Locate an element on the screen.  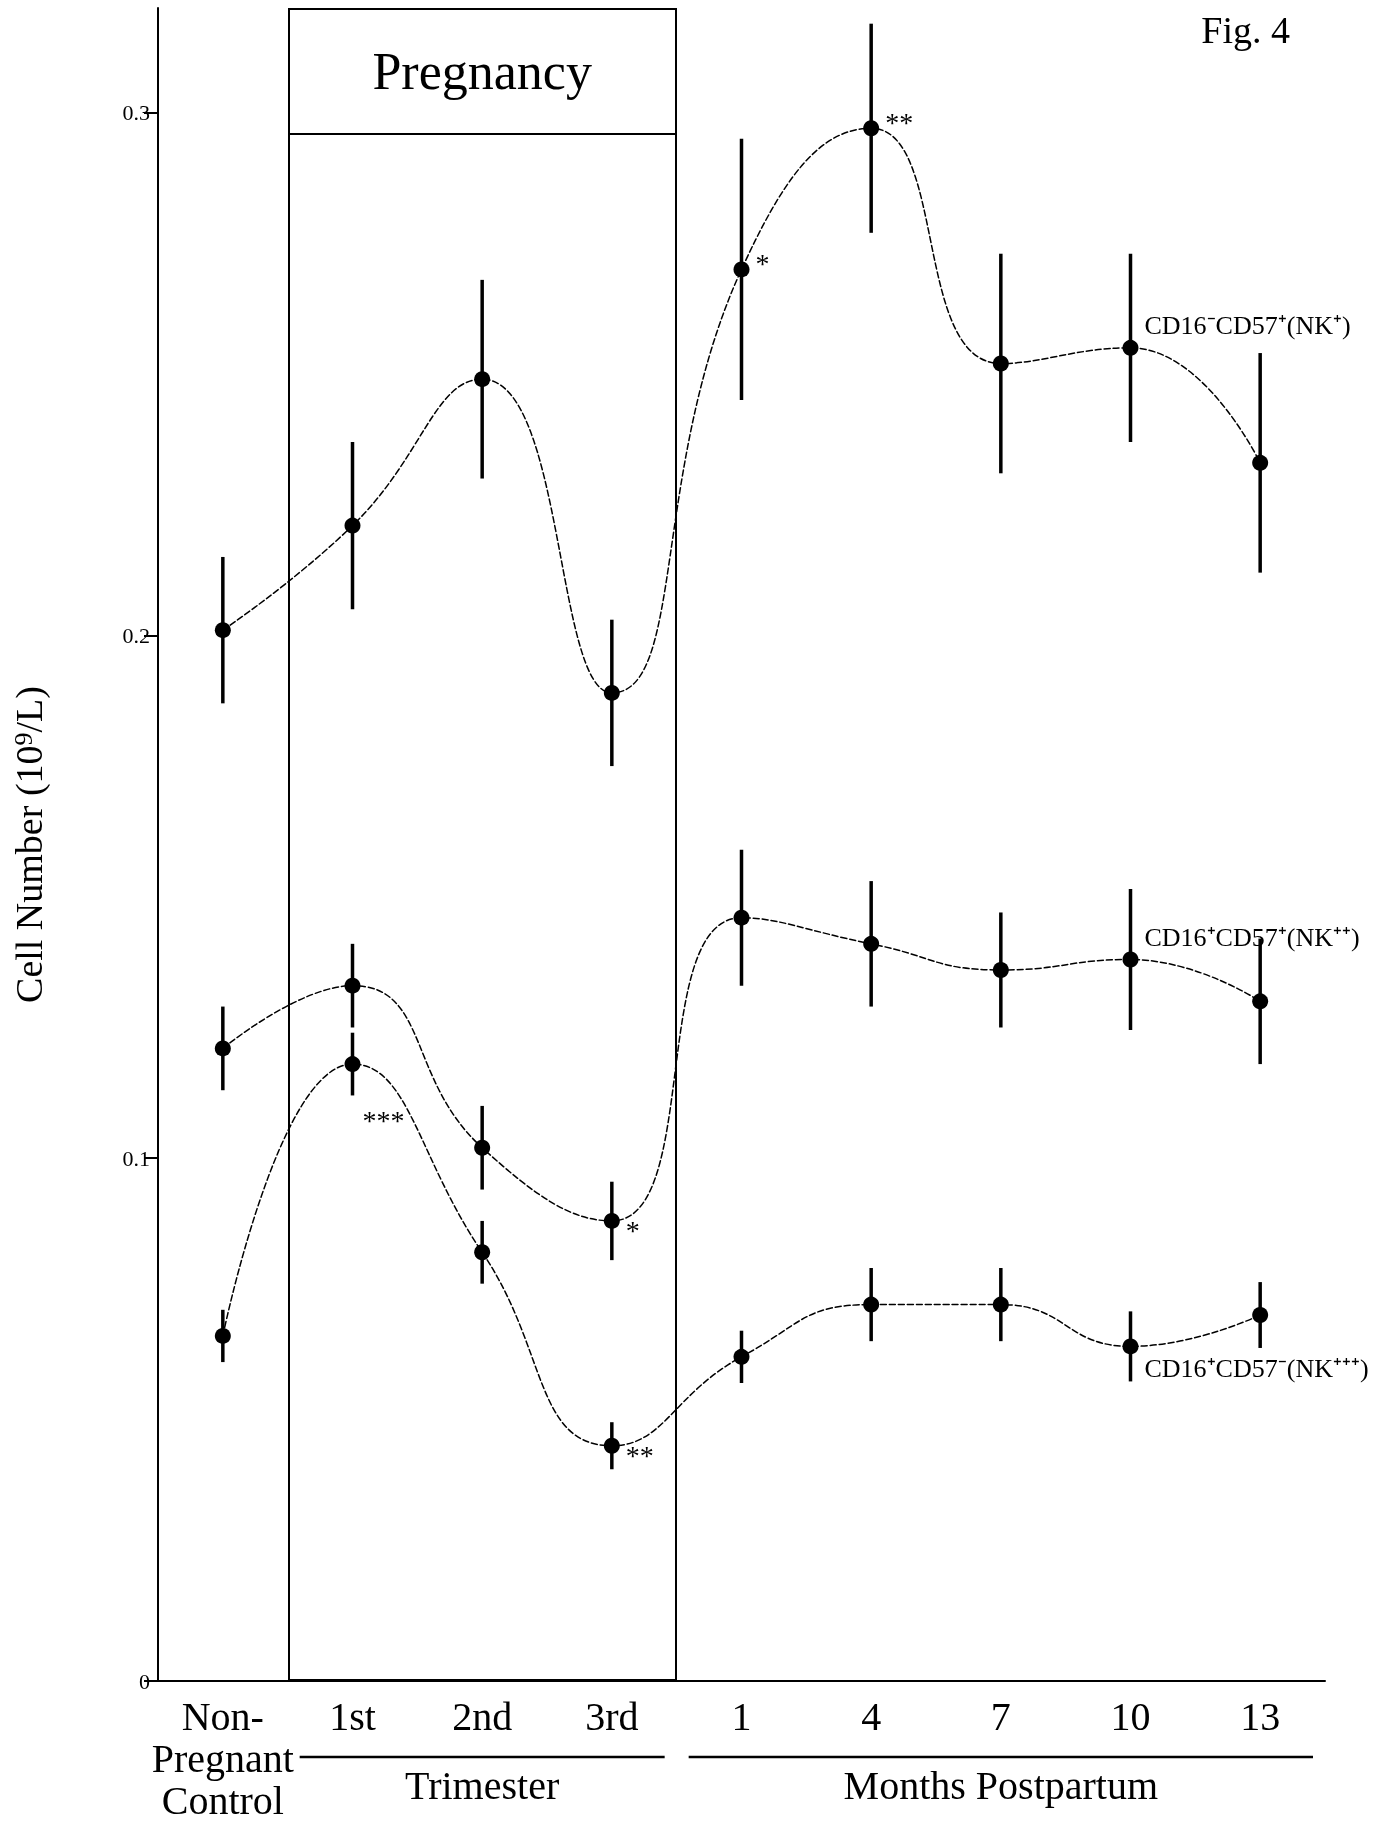
annotation: *** is located at coordinates (383, 1120).